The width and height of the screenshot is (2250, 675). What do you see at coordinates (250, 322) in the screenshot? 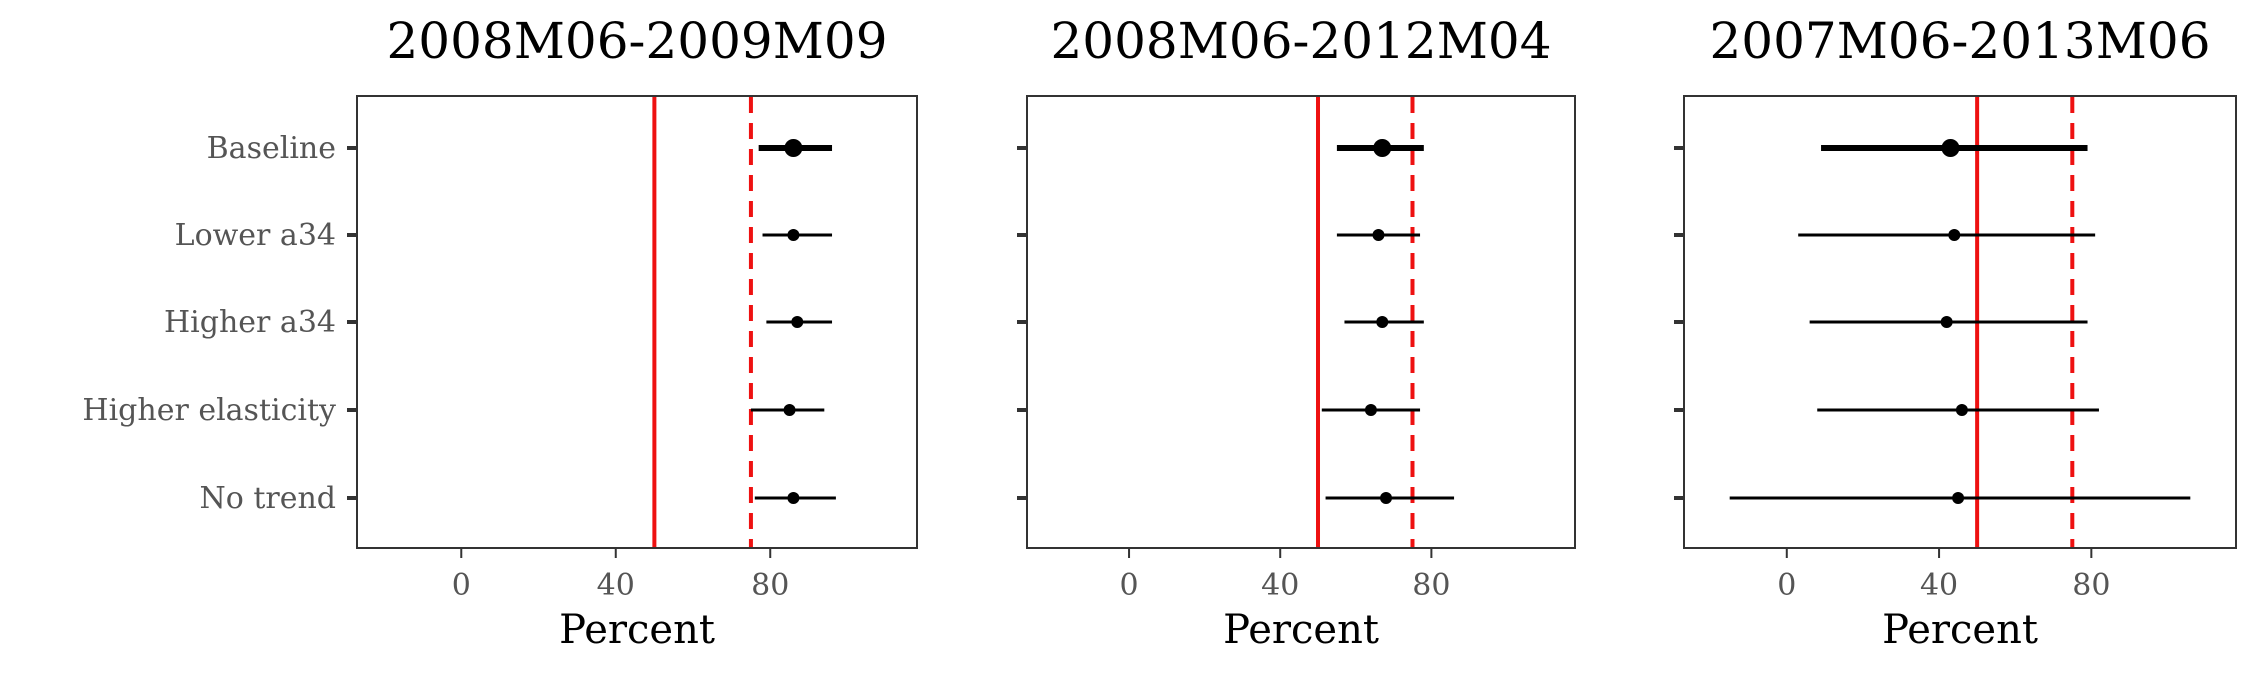
I see `category-label: Higher a34` at bounding box center [250, 322].